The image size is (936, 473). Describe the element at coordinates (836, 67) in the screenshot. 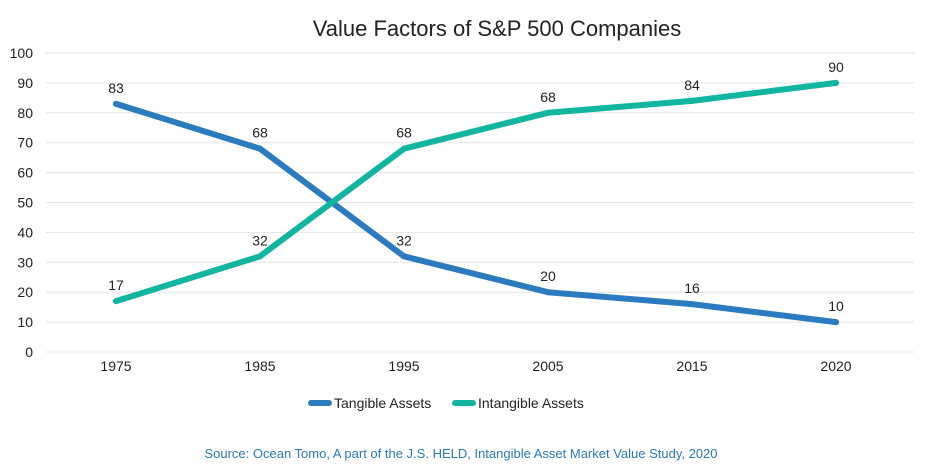

I see `data-label: 90` at that location.